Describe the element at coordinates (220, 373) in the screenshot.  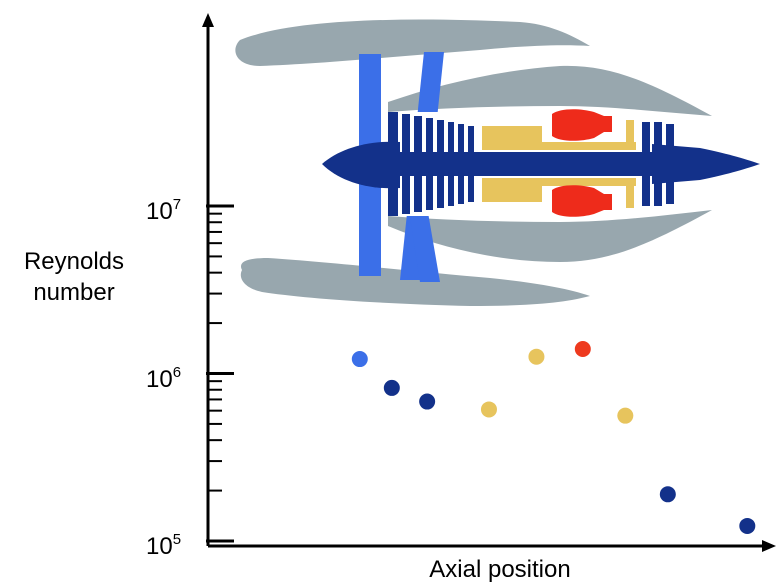
I see `y-axis-ticks` at that location.